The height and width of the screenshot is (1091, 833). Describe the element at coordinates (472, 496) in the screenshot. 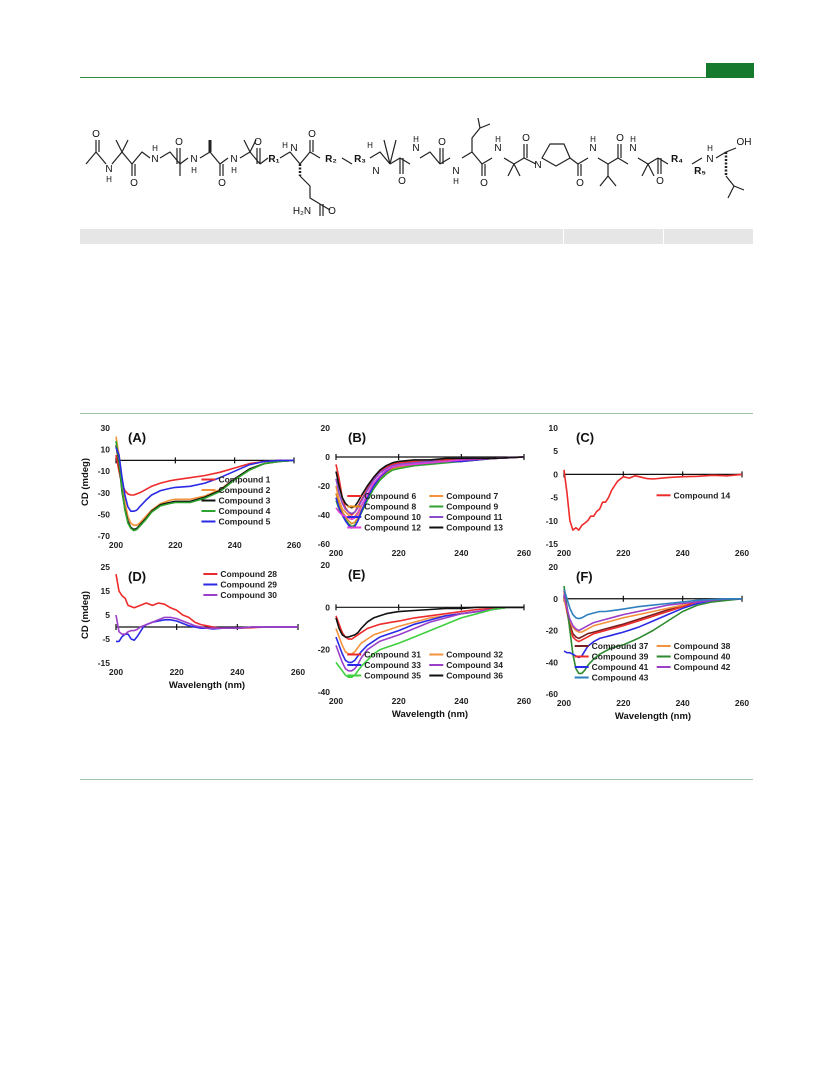

I see `legend-label: Compound 7` at that location.